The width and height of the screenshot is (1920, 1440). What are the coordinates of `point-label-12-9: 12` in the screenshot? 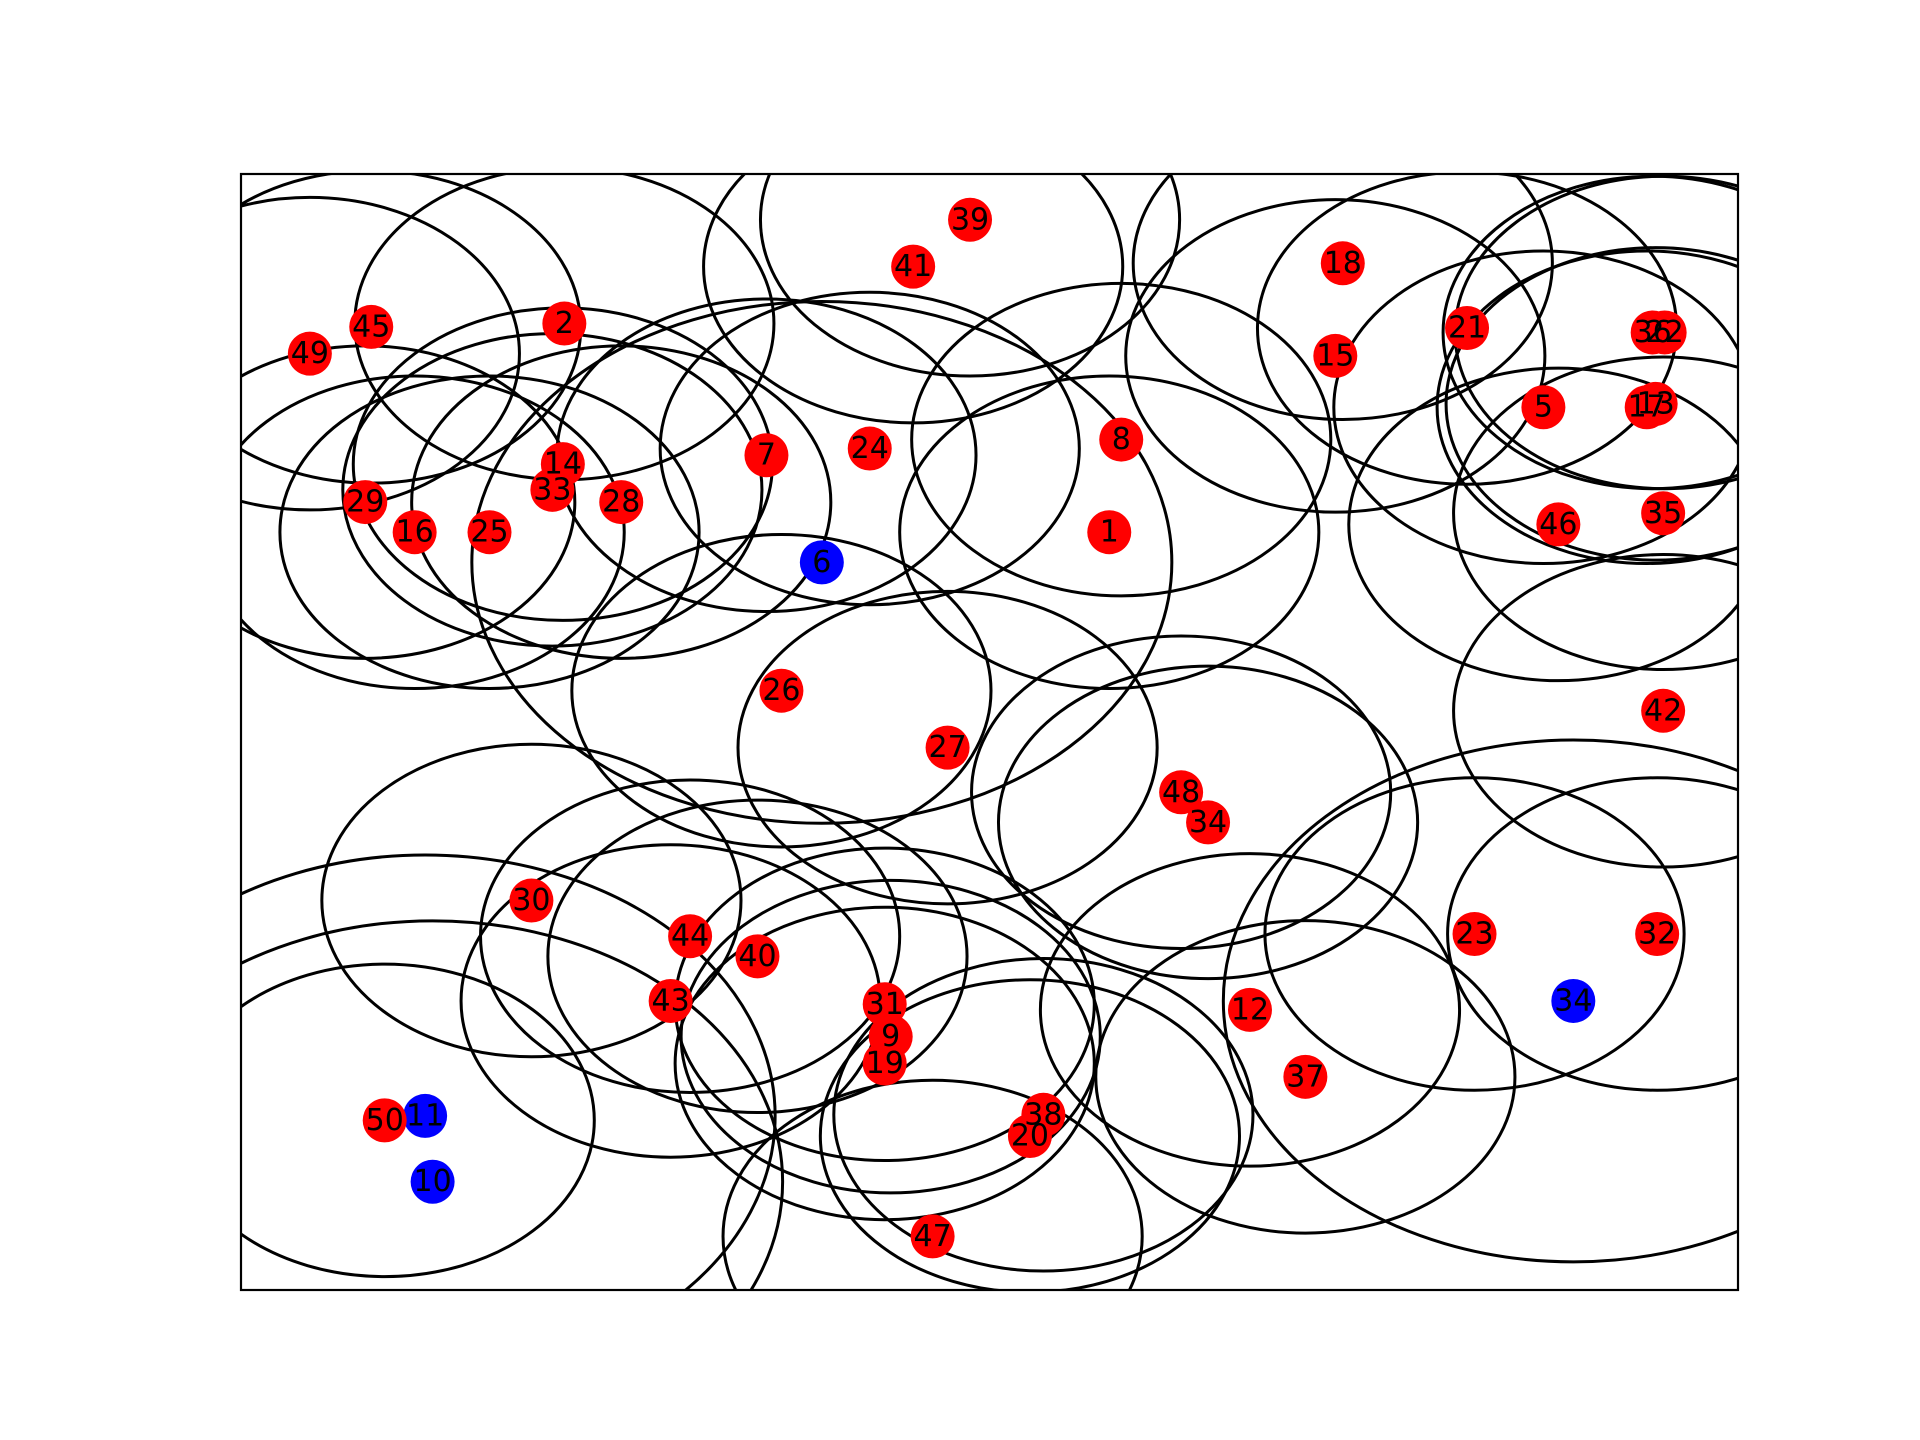 It's located at (1250, 1009).